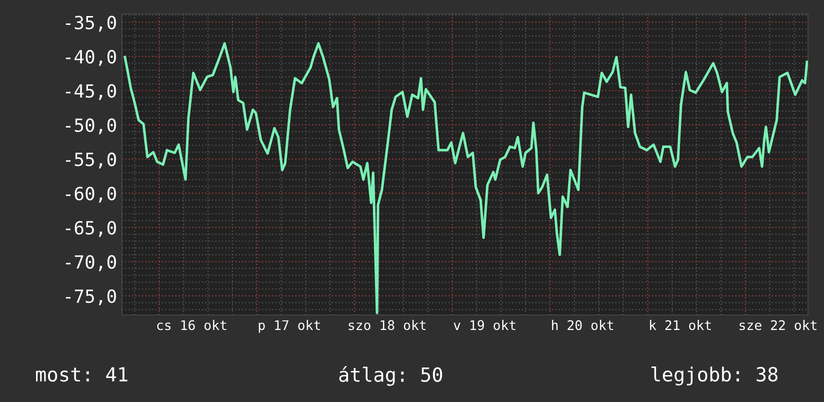  What do you see at coordinates (82, 374) in the screenshot?
I see `text: most: 41` at bounding box center [82, 374].